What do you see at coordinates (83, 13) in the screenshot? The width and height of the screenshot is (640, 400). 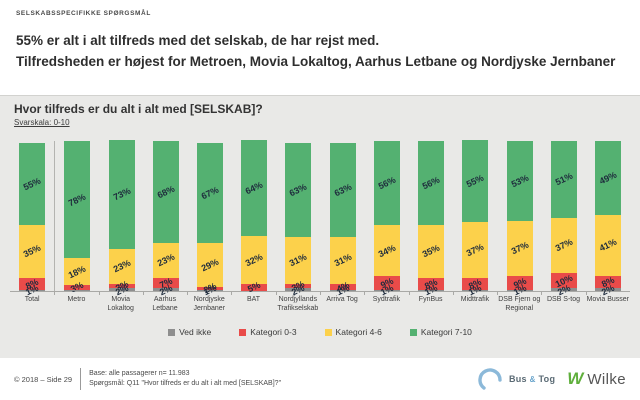 I see `kicker: SELSKABSSPECIFIKKE SPØRGSMÅL` at bounding box center [83, 13].